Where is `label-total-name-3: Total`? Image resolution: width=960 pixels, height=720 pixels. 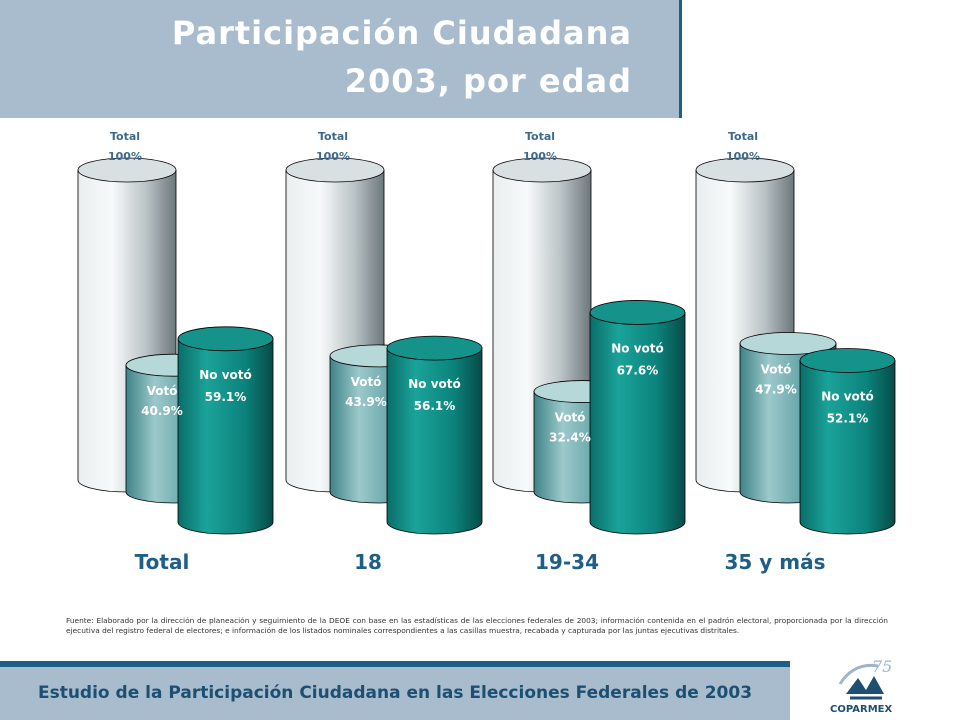 label-total-name-3: Total is located at coordinates (743, 136).